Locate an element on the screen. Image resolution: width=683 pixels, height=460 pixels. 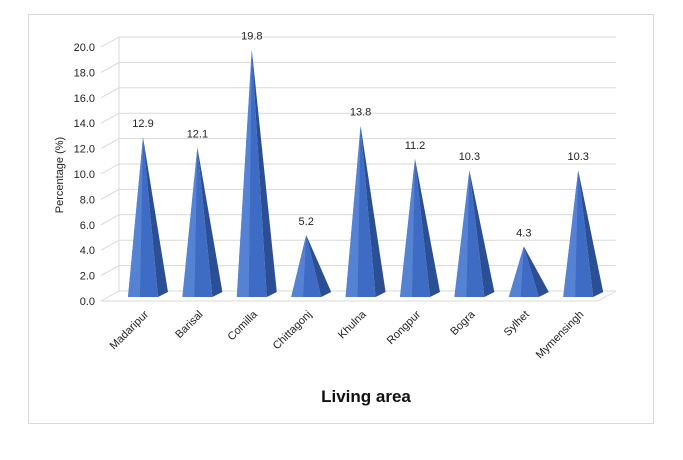
y-tick-label: 4.0 is located at coordinates (87, 251).